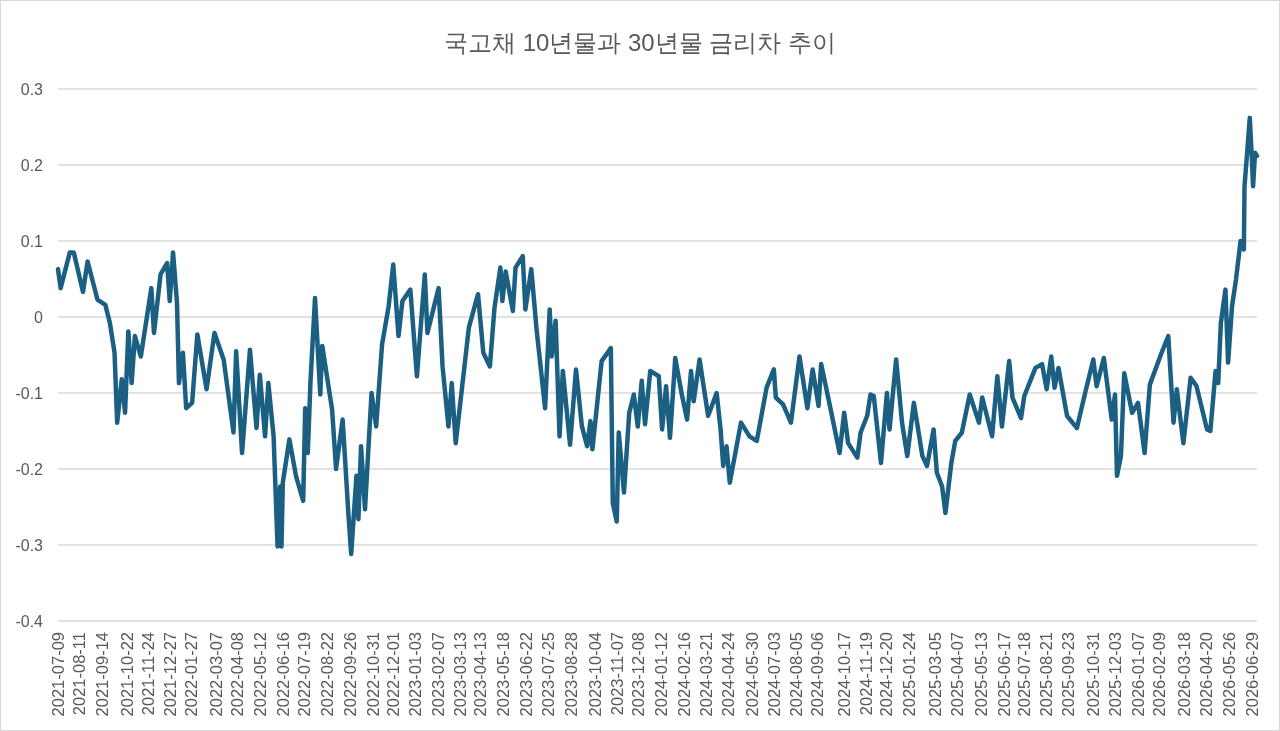 Image resolution: width=1280 pixels, height=731 pixels. What do you see at coordinates (190, 674) in the screenshot?
I see `x-tick-label: 2022-01-27` at bounding box center [190, 674].